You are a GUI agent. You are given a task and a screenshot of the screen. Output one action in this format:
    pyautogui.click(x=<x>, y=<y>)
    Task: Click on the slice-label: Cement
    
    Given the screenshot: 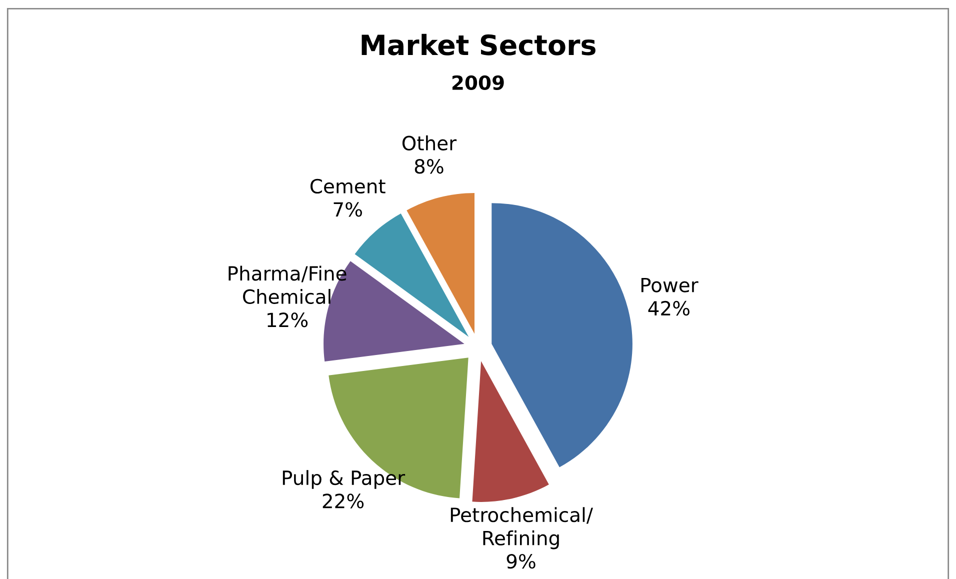 What is the action you would take?
    pyautogui.click(x=348, y=186)
    